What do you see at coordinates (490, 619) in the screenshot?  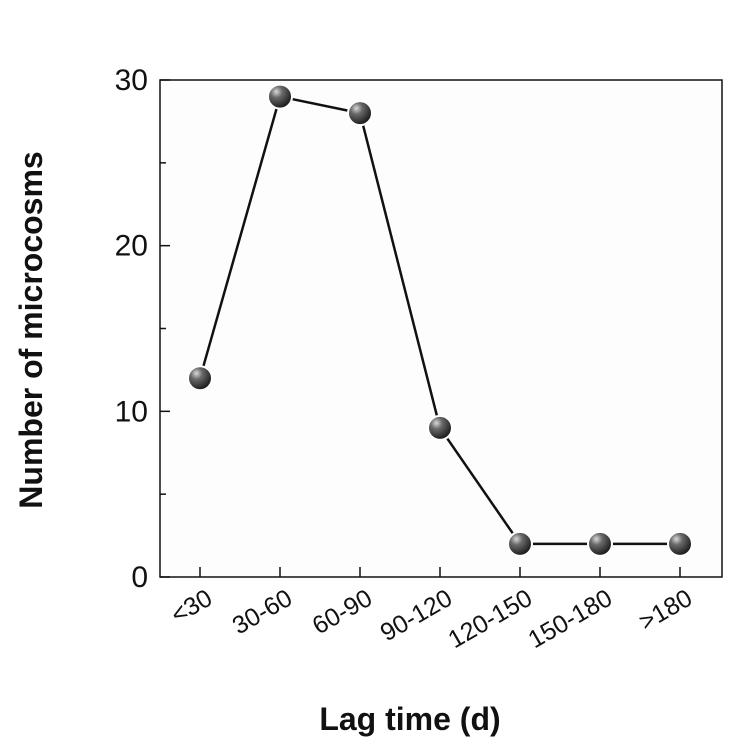 I see `x-tick-label: 120-150` at bounding box center [490, 619].